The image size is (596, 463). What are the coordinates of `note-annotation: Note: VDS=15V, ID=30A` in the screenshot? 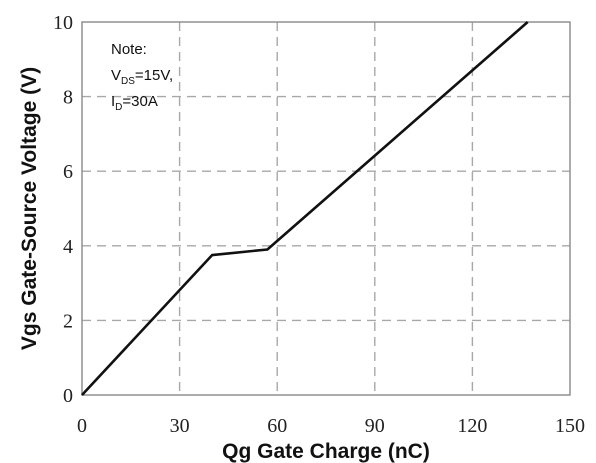 It's located at (142, 77).